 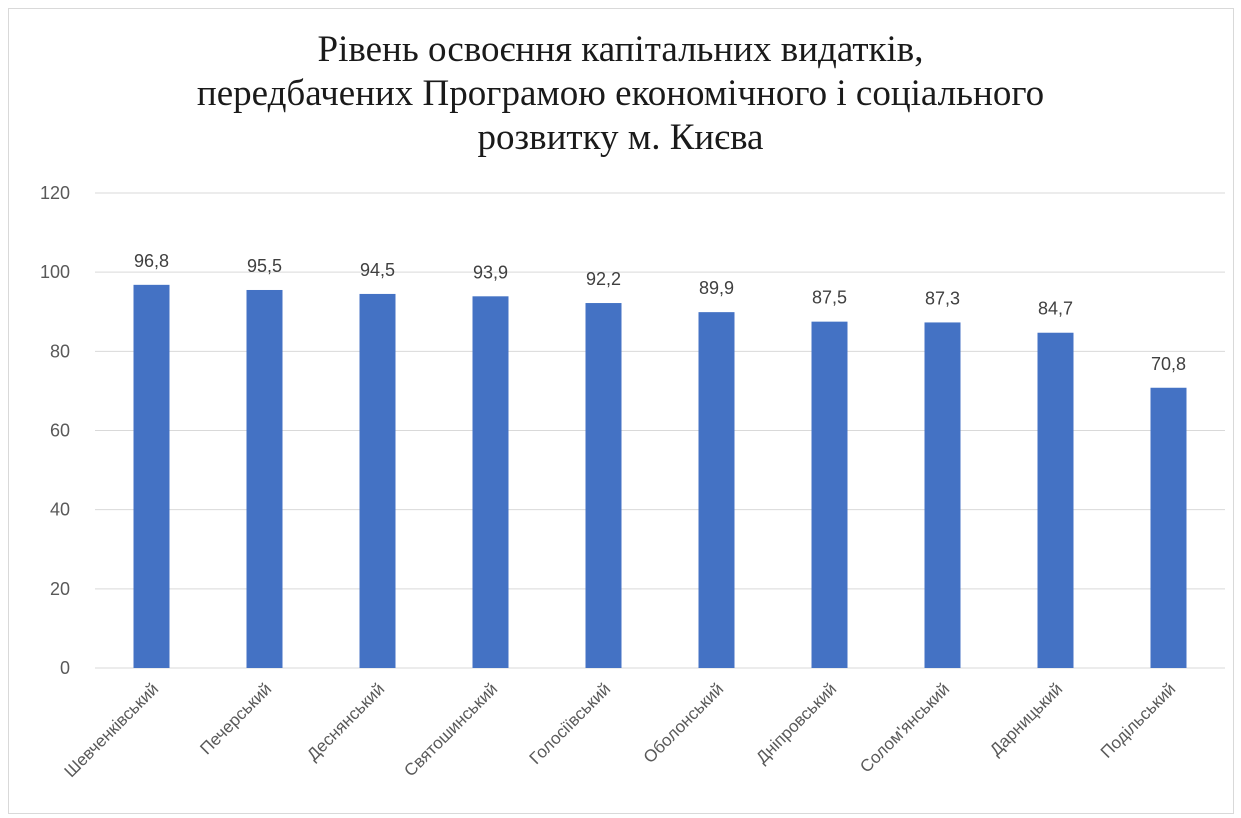 I want to click on data-label: 96,8, so click(x=151, y=261).